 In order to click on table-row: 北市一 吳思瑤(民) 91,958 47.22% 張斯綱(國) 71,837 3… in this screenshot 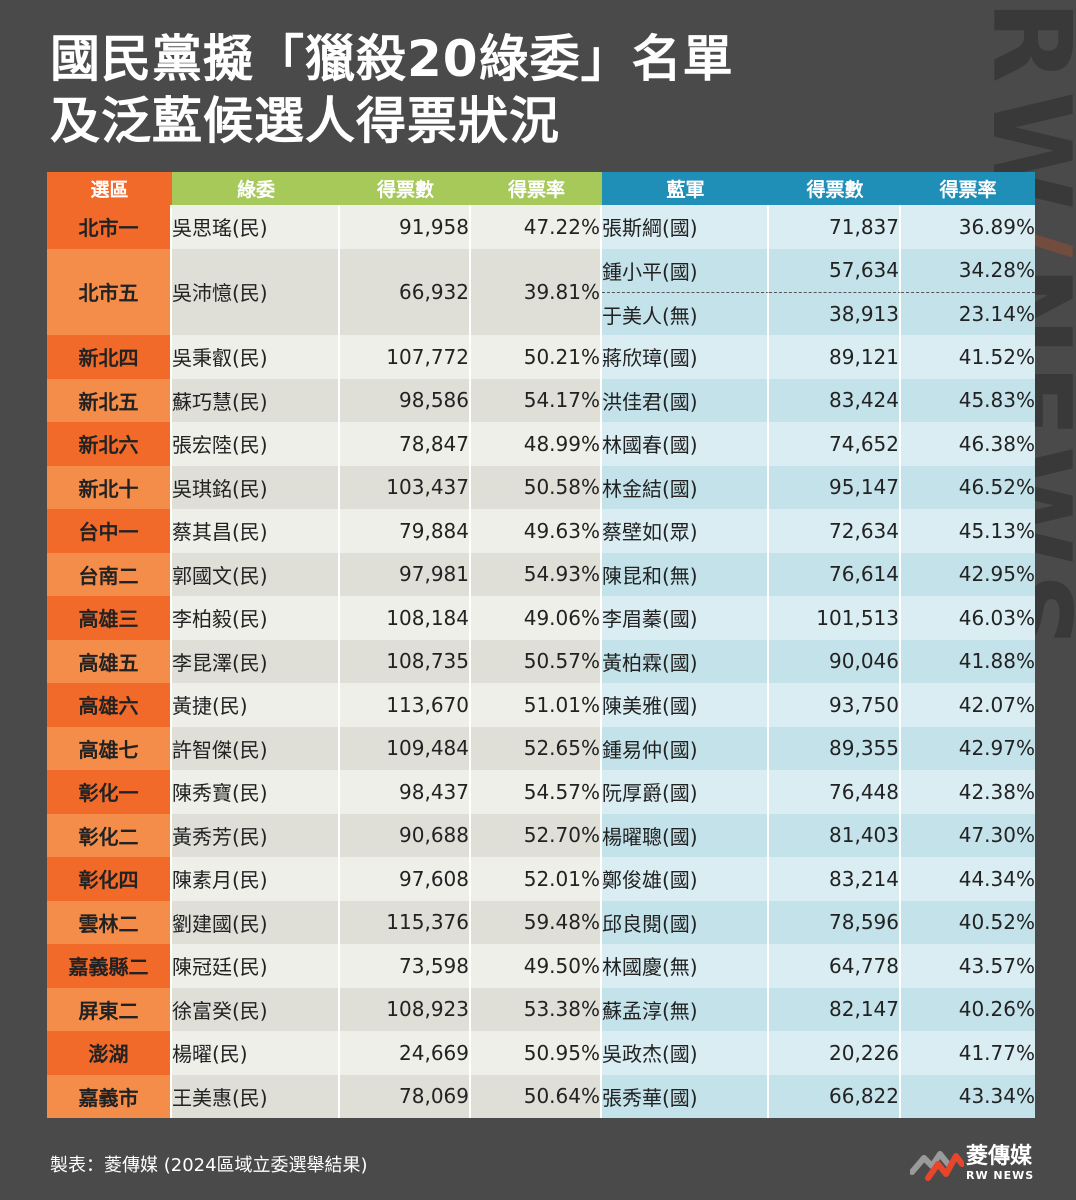, I will do `click(541, 227)`.